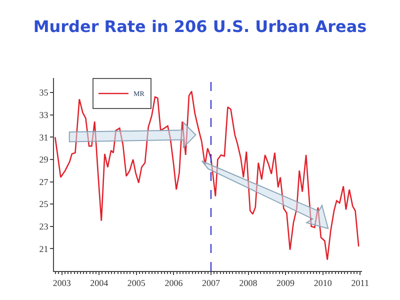  What do you see at coordinates (248, 283) in the screenshot?
I see `x-tick-label: 2008` at bounding box center [248, 283].